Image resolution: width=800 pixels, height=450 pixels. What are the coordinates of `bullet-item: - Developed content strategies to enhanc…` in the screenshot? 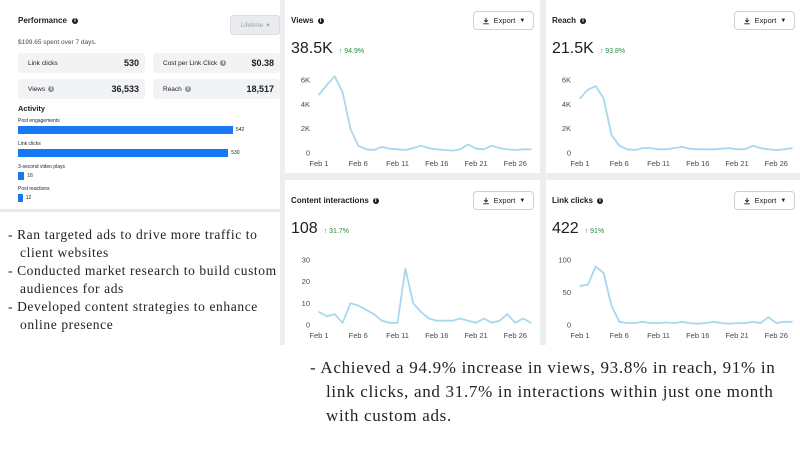 It's located at (133, 315).